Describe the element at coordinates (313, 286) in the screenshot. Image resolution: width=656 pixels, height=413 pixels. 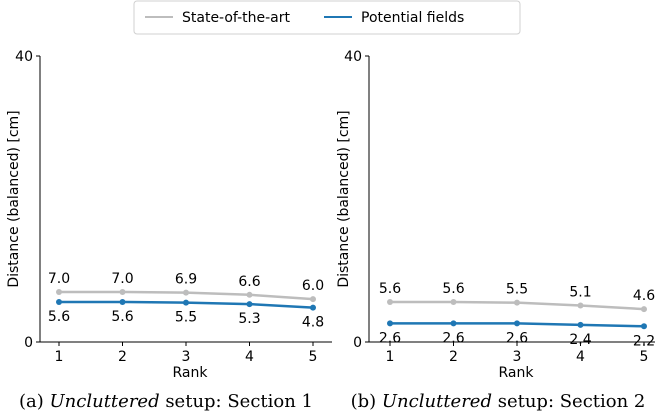
I see `data-label: 6.0` at that location.